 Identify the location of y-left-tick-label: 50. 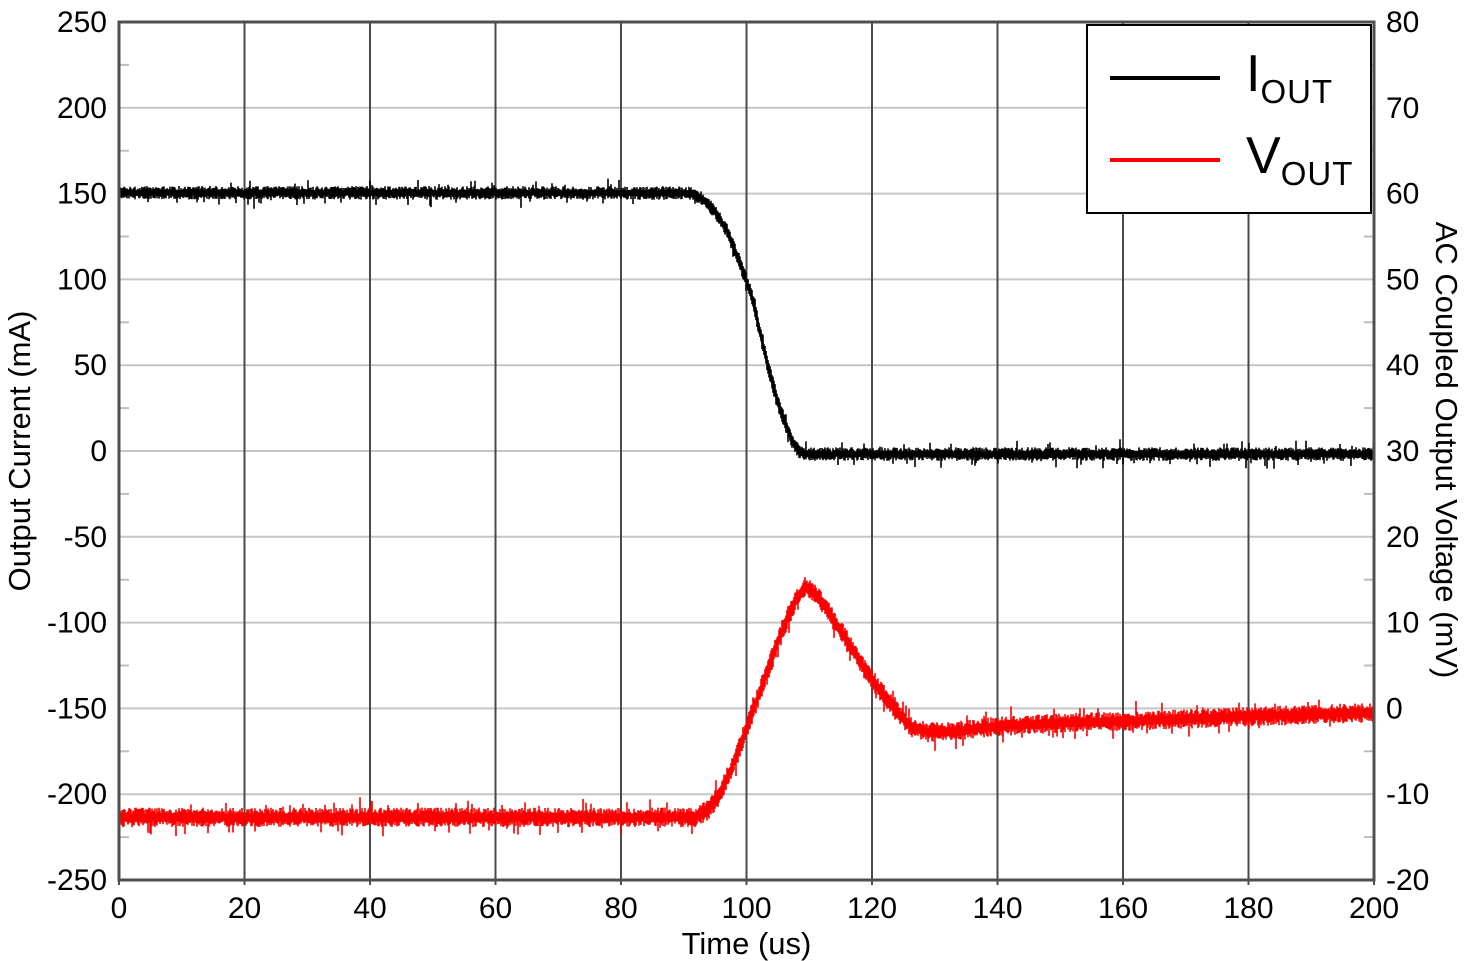
(90, 365).